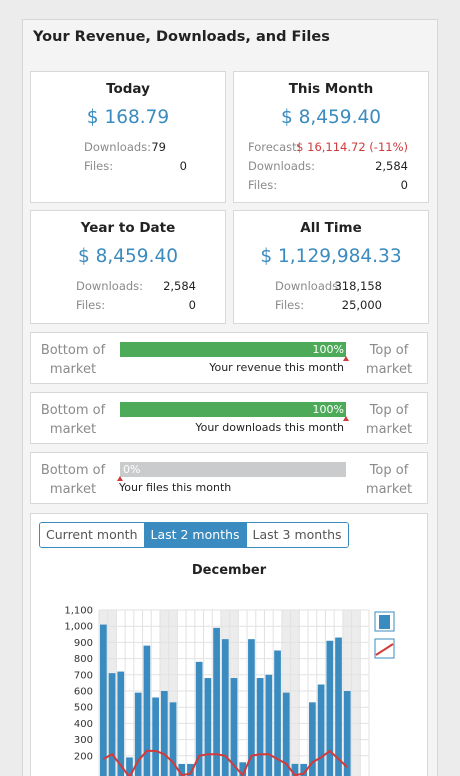 The height and width of the screenshot is (776, 460). Describe the element at coordinates (83, 659) in the screenshot. I see `y-tick-label: 800` at that location.